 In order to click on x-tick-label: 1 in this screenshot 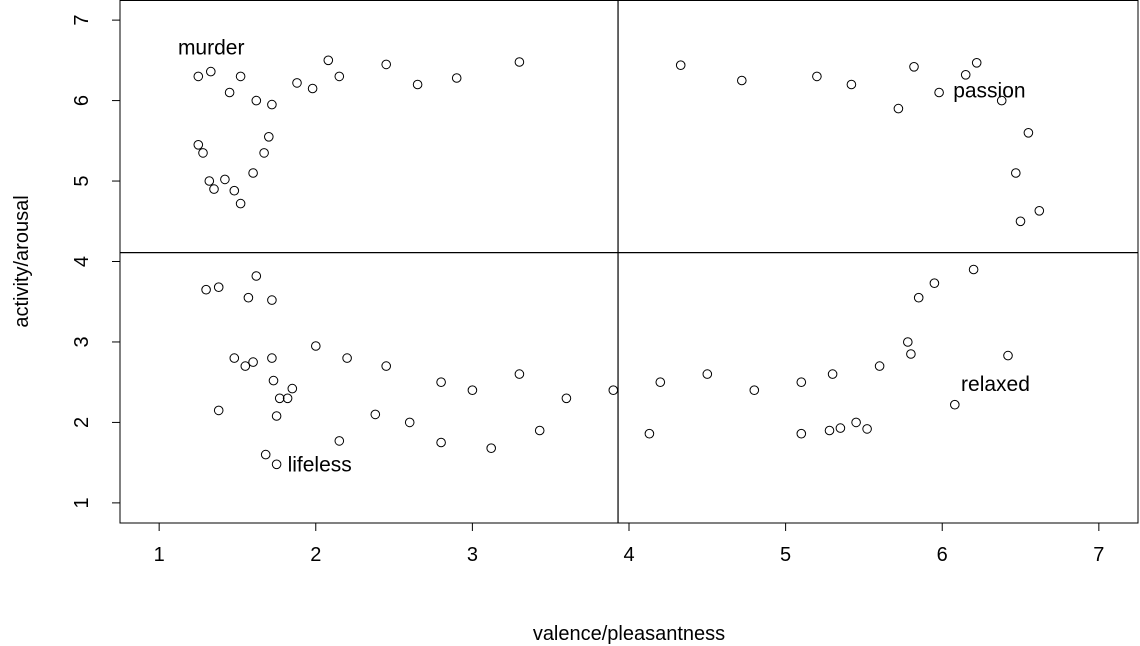, I will do `click(159, 555)`.